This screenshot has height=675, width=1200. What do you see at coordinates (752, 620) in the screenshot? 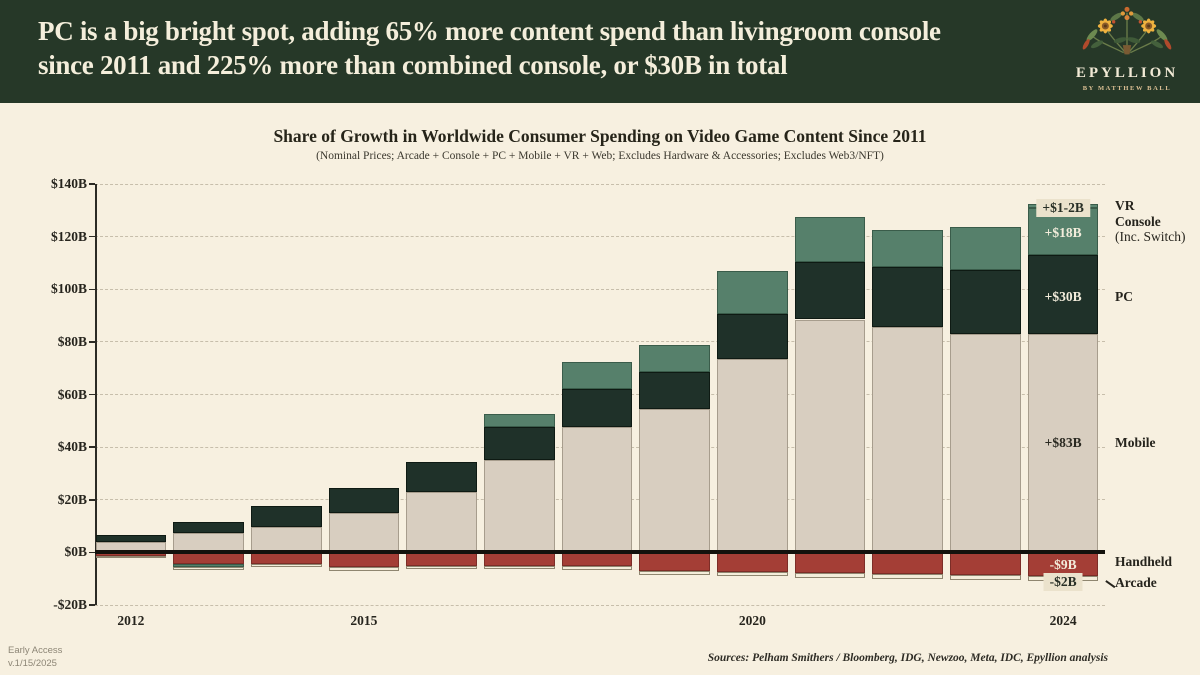
I see `x-axis-label-2020: 2020` at bounding box center [752, 620].